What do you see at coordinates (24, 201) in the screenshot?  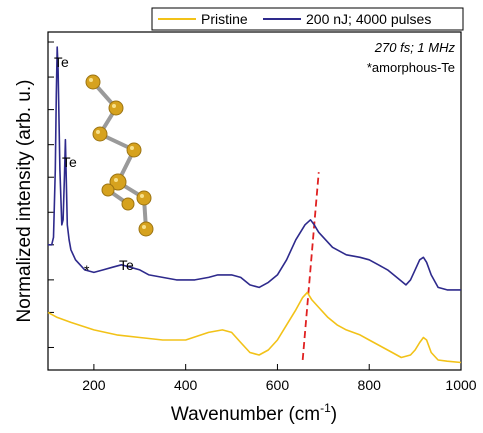 I see `y-axis-title: Normalized intensity (arb. u.)` at bounding box center [24, 201].